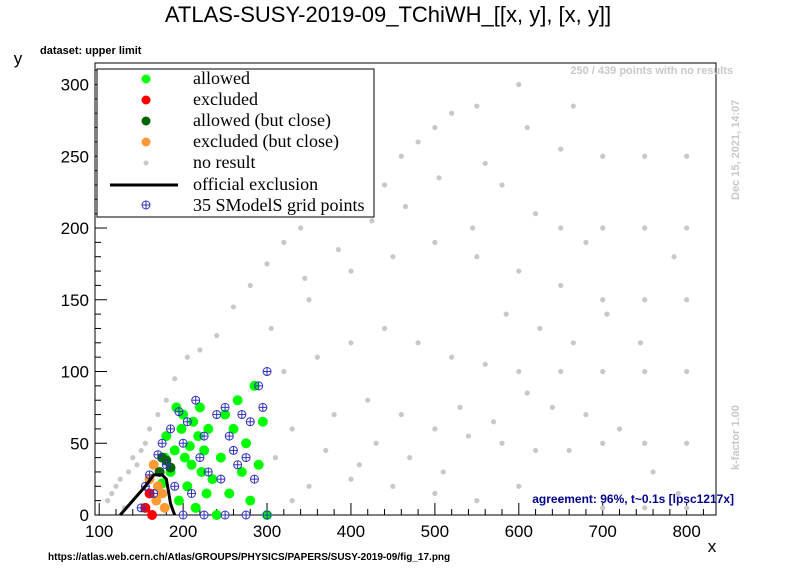 Image resolution: width=796 pixels, height=572 pixels. I want to click on y-tick-label: 0, so click(84, 515).